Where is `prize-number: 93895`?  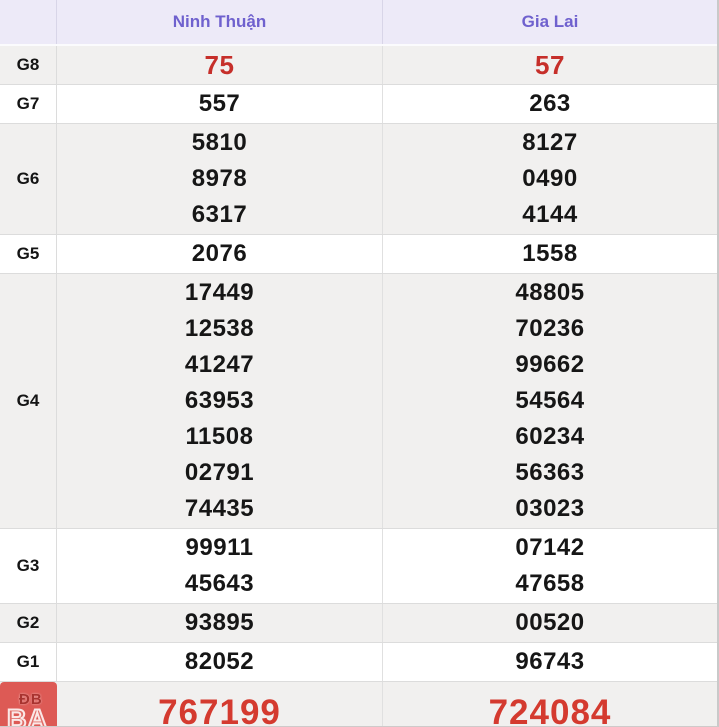
prize-number: 93895 is located at coordinates (219, 622).